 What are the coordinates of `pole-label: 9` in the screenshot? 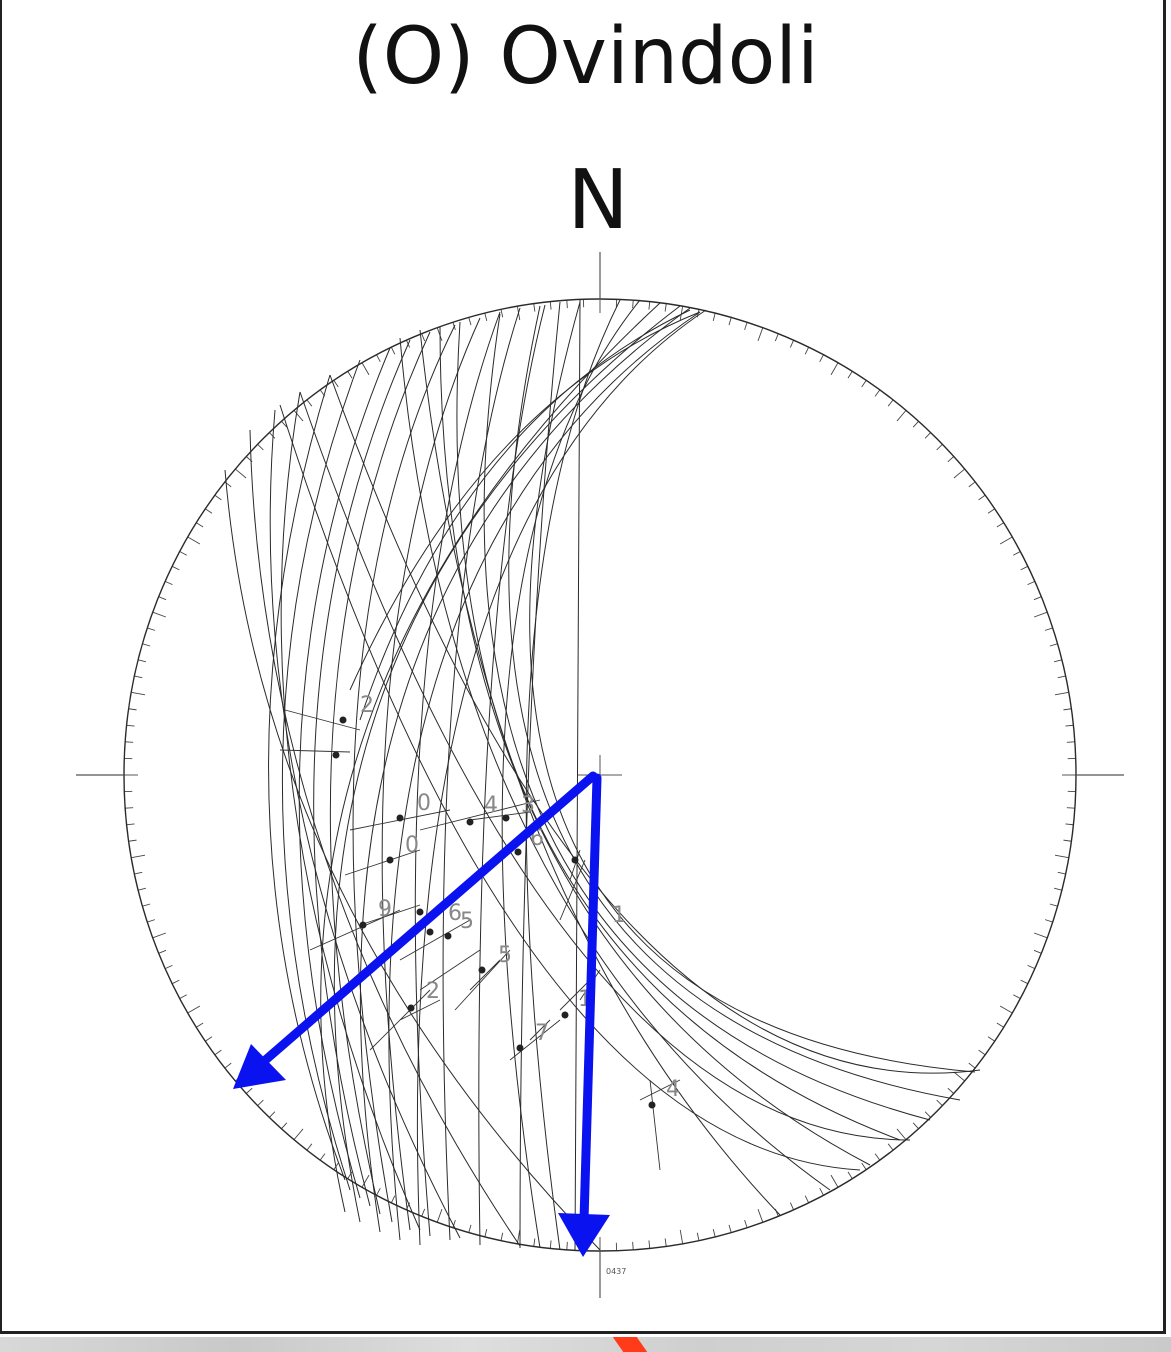 It's located at (385, 909).